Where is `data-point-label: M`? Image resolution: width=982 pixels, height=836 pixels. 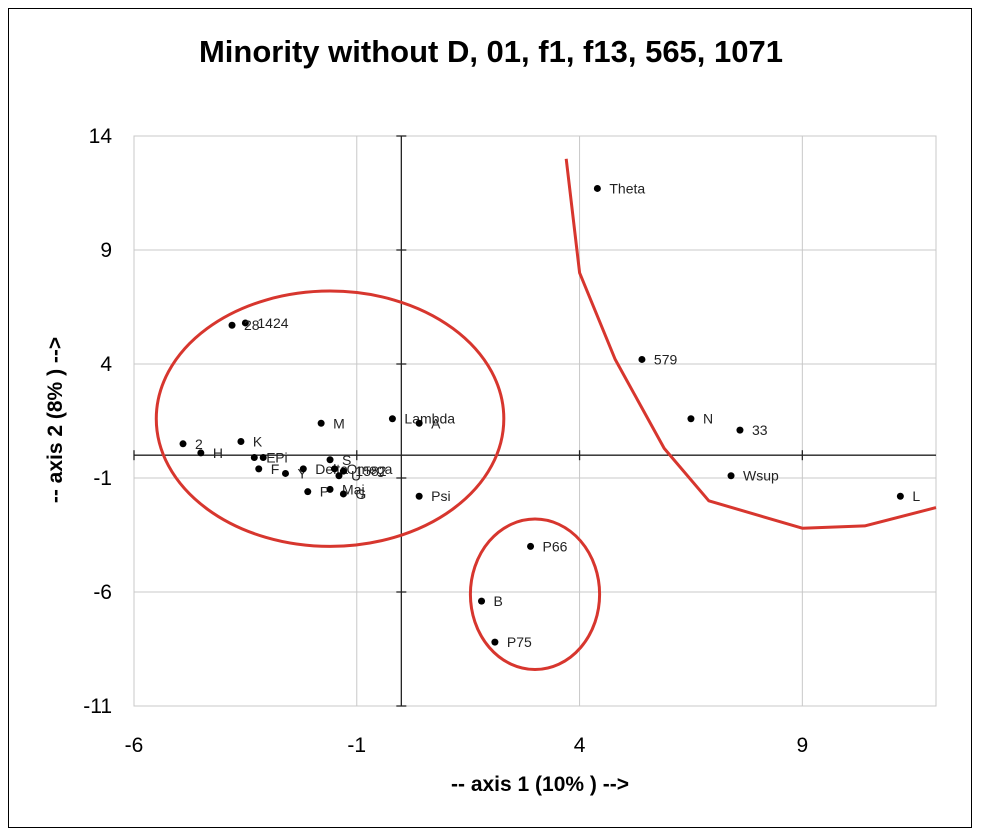
data-point-label: M is located at coordinates (339, 423).